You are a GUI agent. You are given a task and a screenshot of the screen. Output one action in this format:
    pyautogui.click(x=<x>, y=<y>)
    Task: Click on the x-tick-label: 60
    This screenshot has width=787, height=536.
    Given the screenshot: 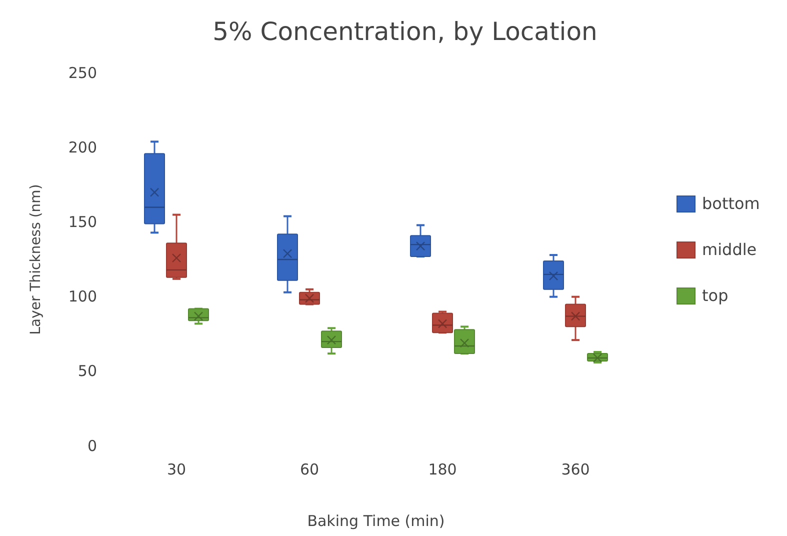 What is the action you would take?
    pyautogui.click(x=310, y=469)
    